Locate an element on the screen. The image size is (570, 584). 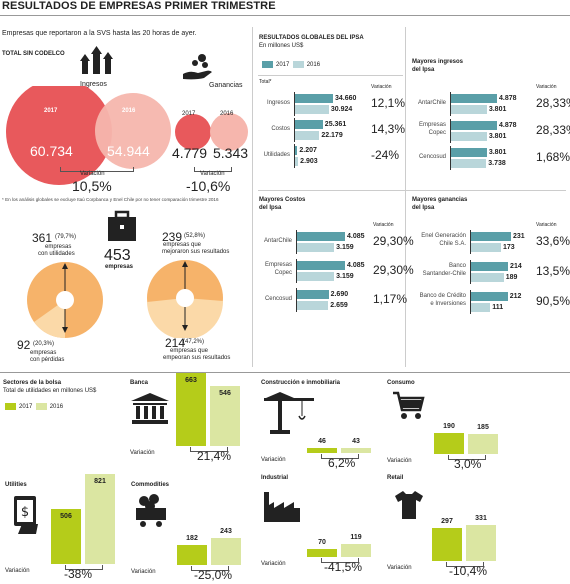
value-2016: 173 is located at coordinates (508, 247).